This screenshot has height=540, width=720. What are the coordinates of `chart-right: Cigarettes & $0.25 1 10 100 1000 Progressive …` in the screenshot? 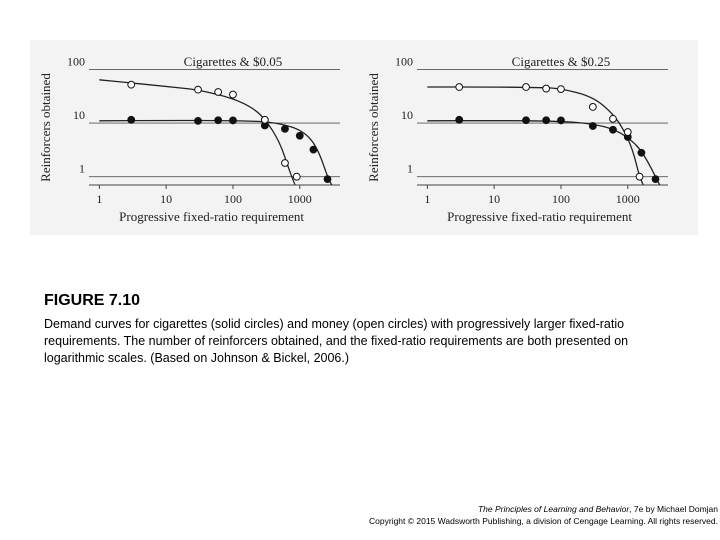 It's located at (517, 139).